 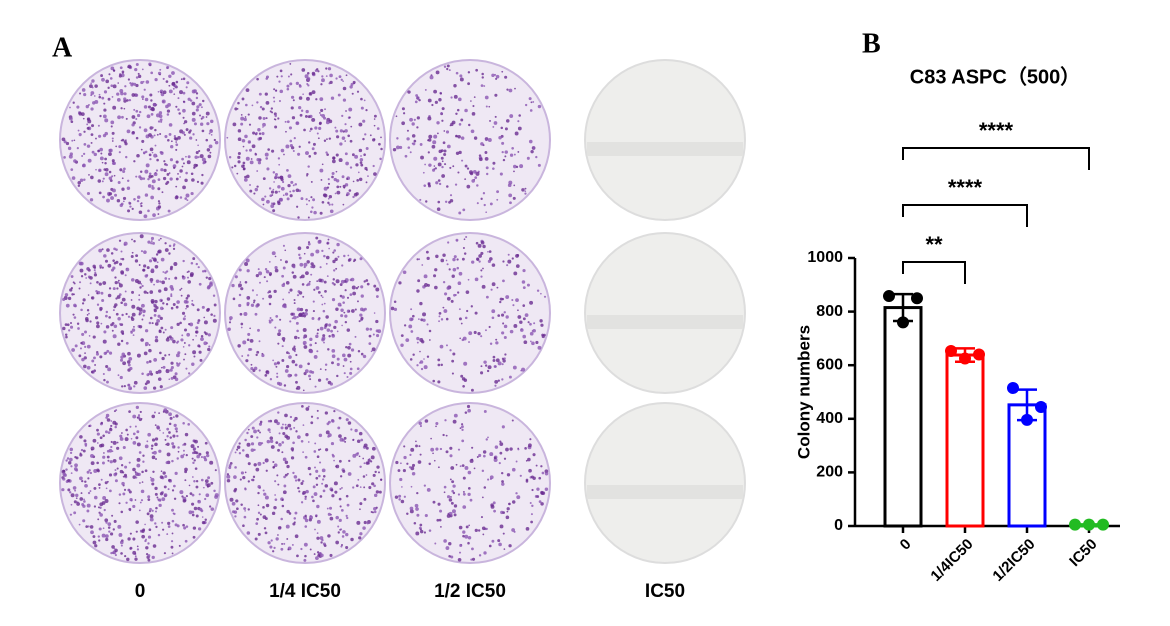 I want to click on significance-bracket, so click(x=965, y=215).